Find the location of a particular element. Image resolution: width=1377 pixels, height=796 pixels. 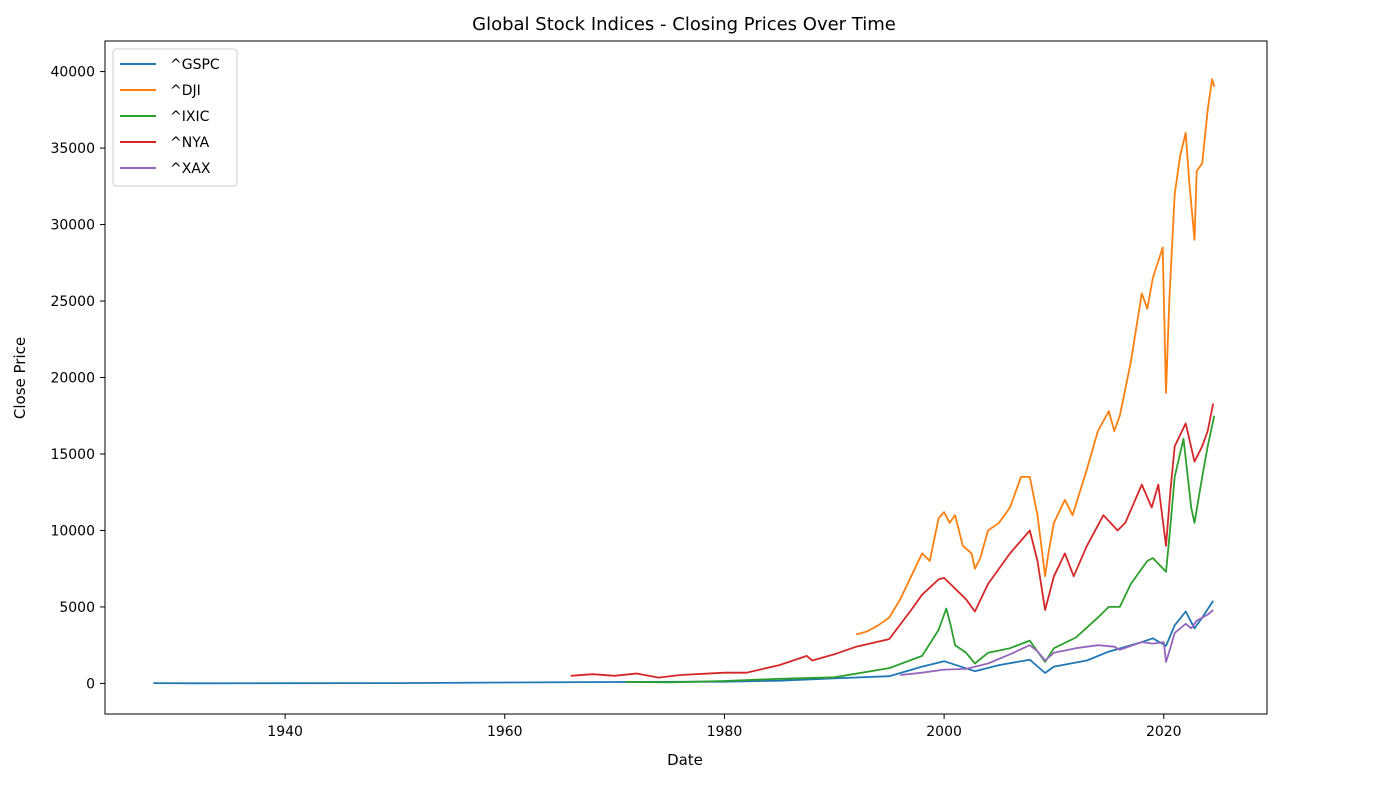

x-axis: 1940 1960 1980 2000 2020 is located at coordinates (724, 727).